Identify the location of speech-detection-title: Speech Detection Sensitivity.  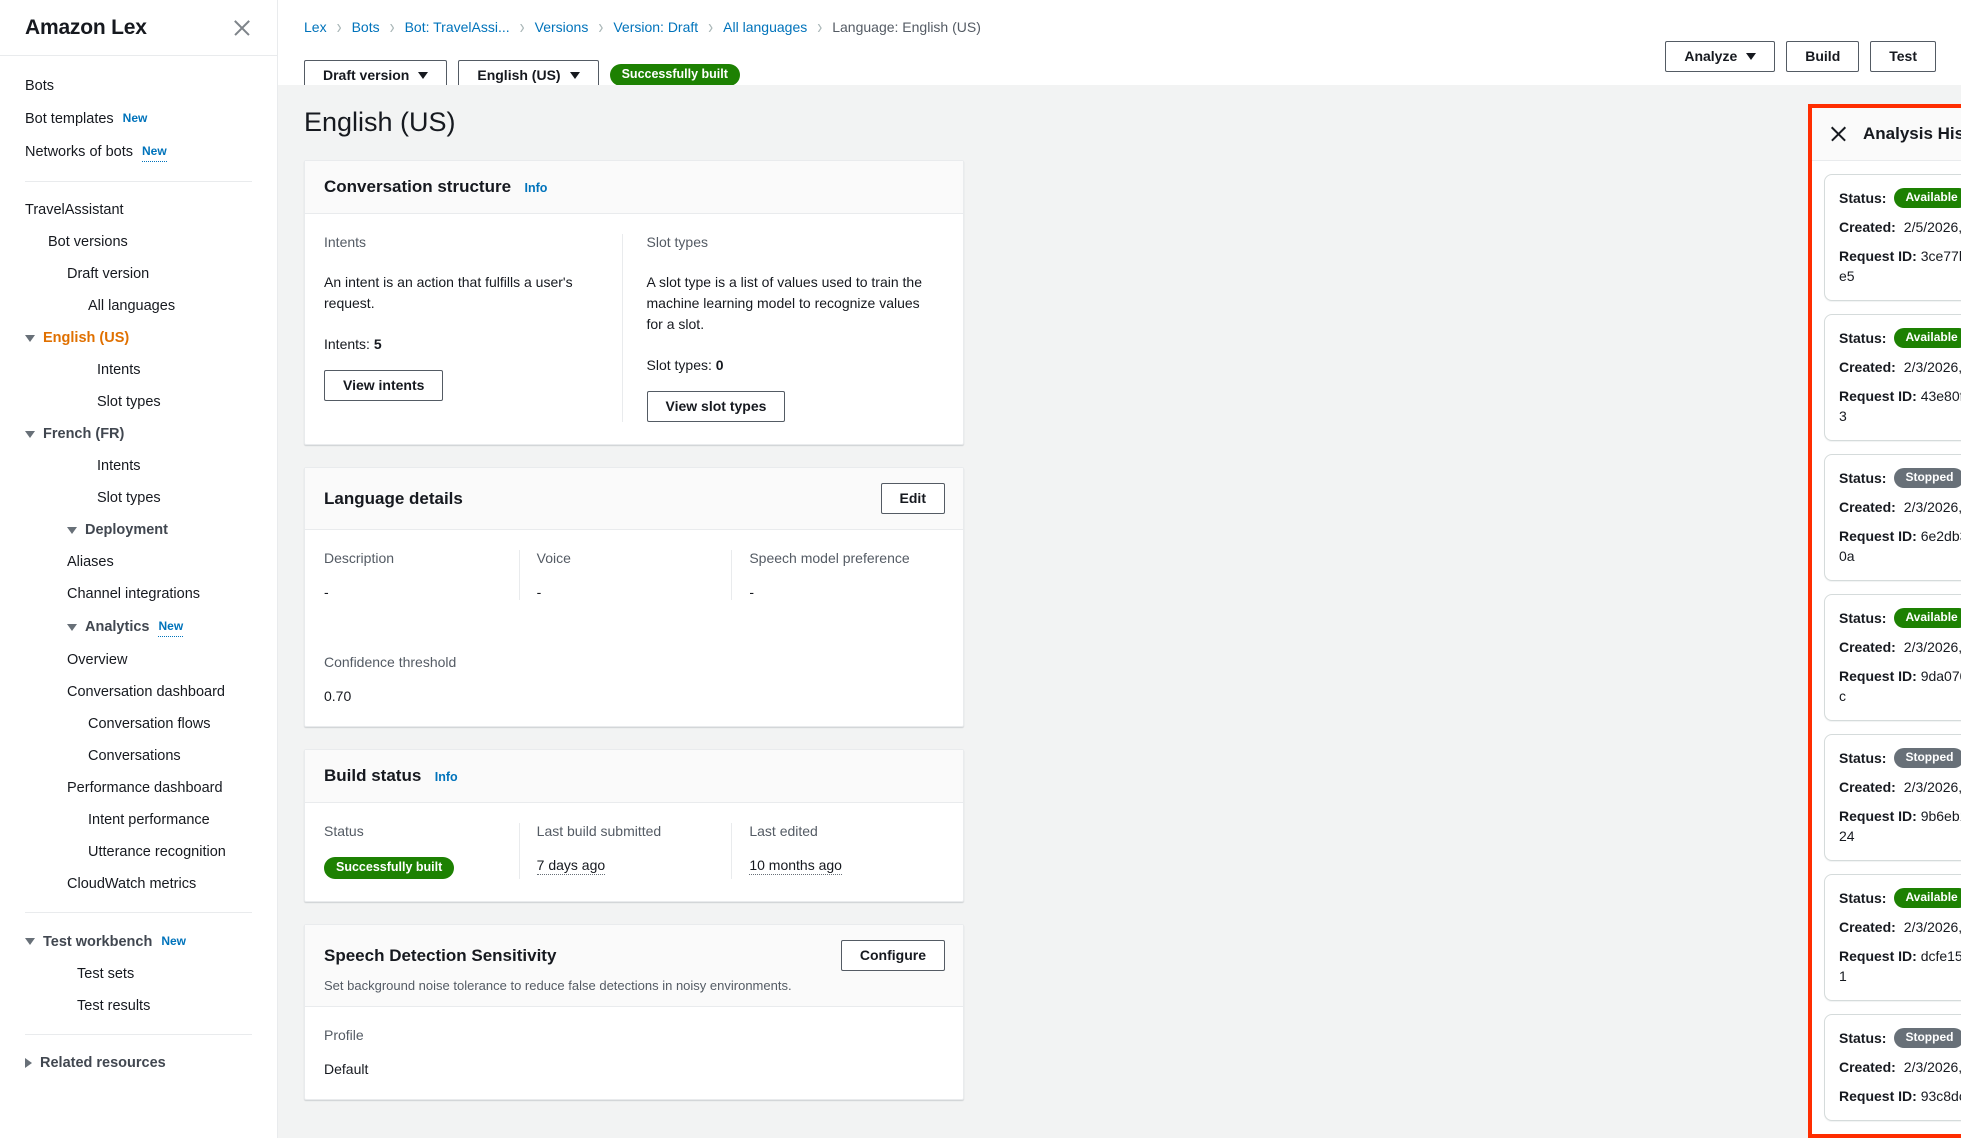
(440, 955).